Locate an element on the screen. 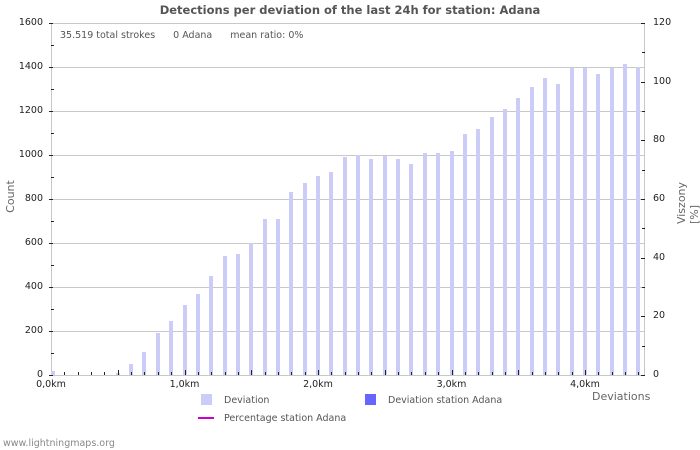 This screenshot has height=450, width=700. y-tick-label: 1200 is located at coordinates (30, 110).